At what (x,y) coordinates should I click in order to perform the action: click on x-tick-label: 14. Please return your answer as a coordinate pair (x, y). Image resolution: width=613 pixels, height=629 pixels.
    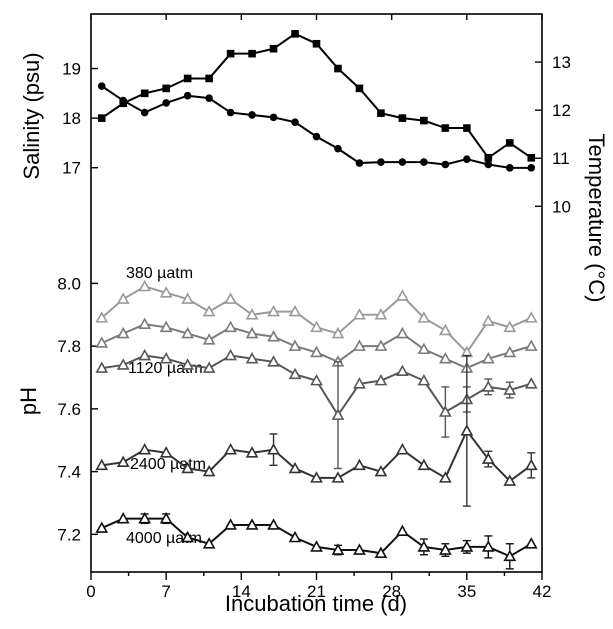
    Looking at the image, I should click on (241, 591).